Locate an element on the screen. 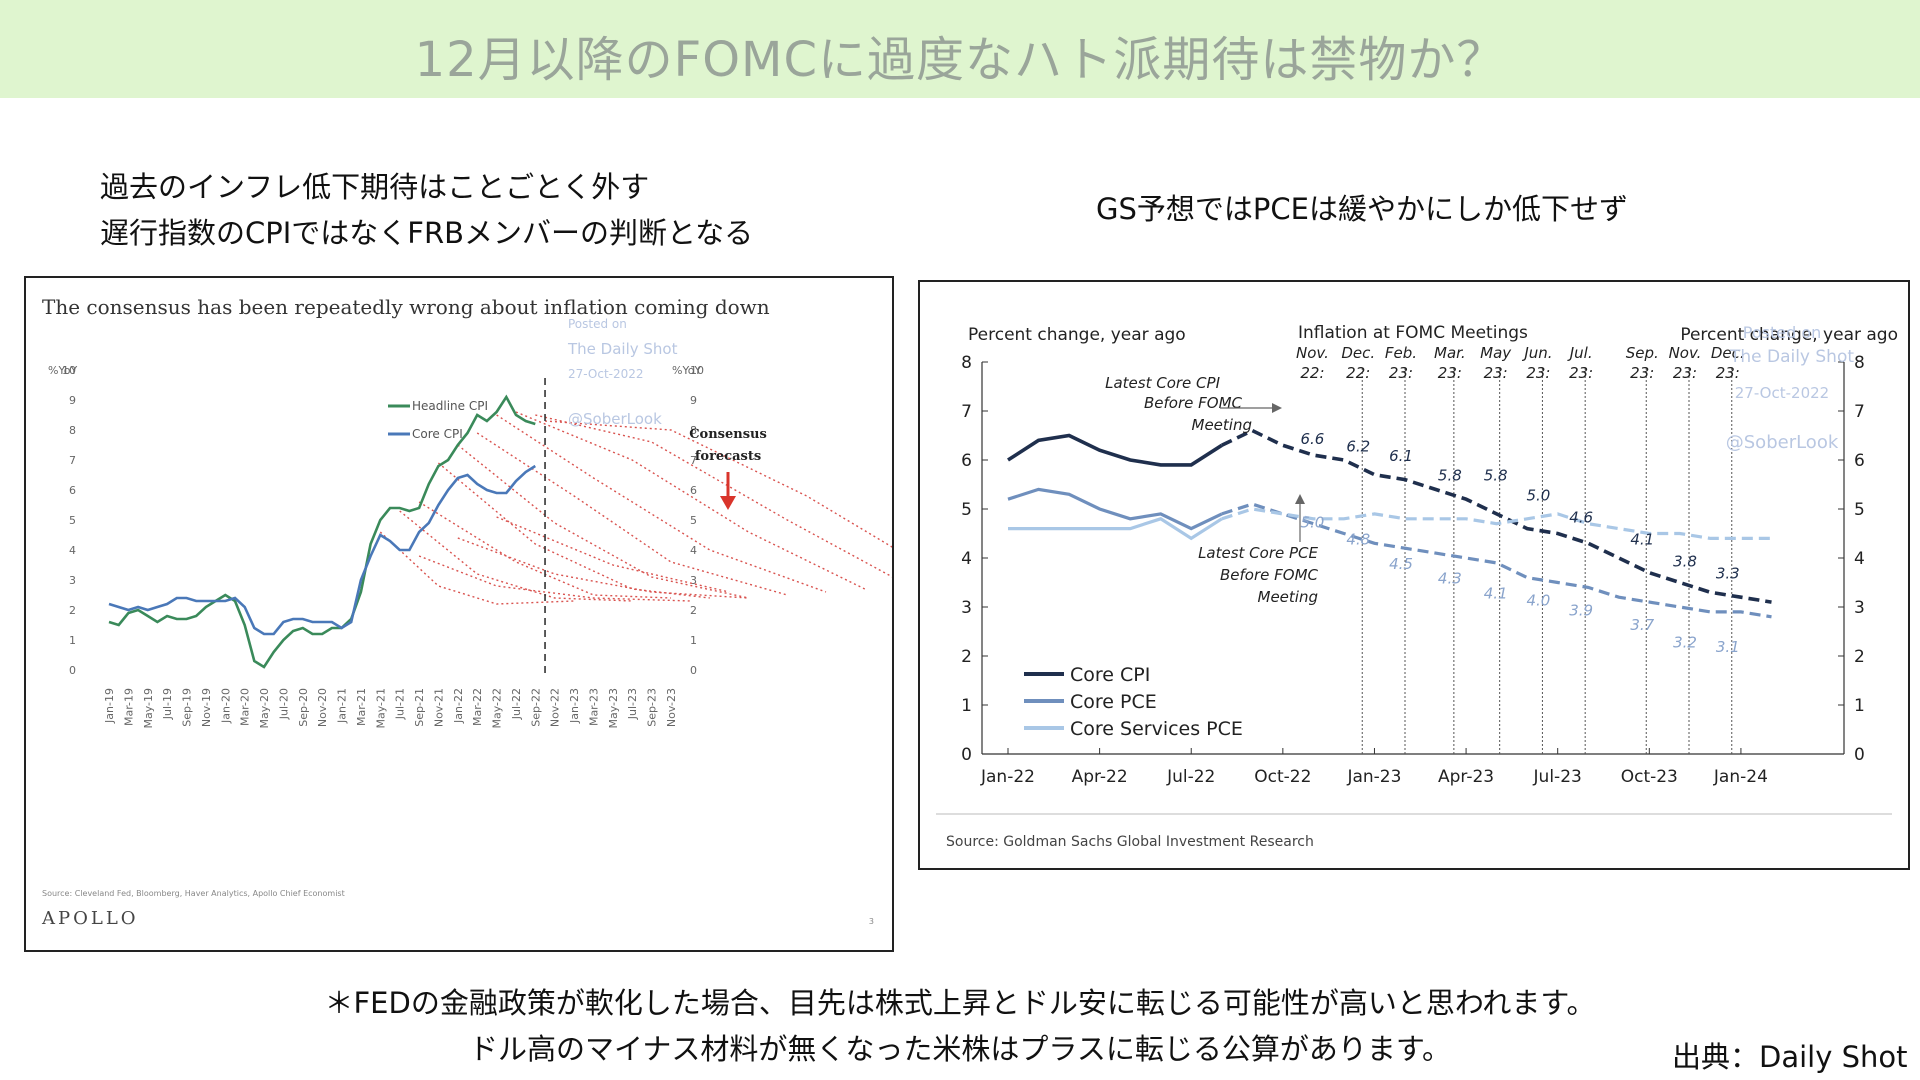 Image resolution: width=1920 pixels, height=1080 pixels. core-cpi-value-label: 5.0 is located at coordinates (1538, 495).